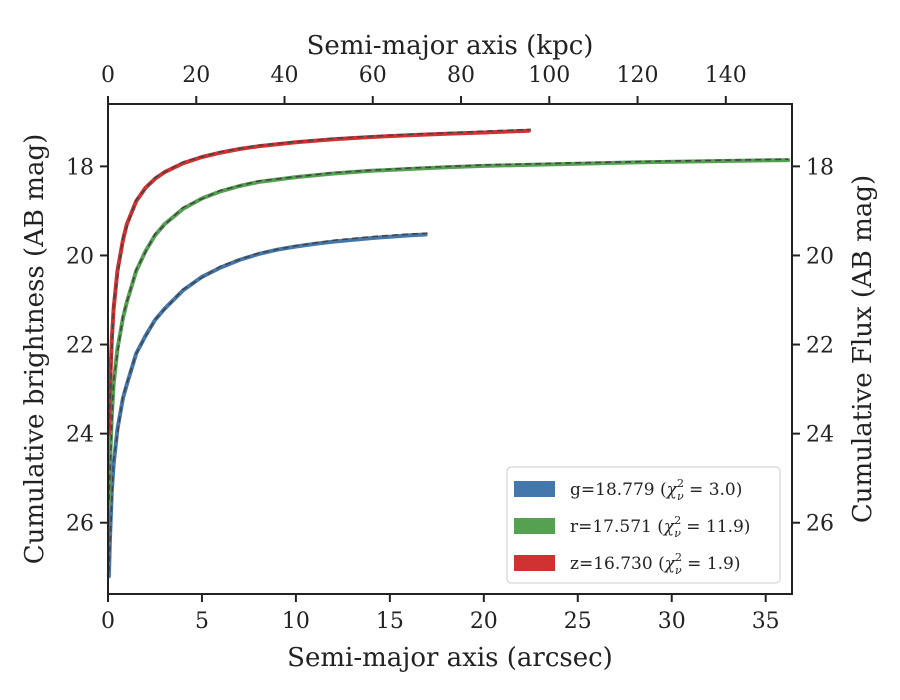  Describe the element at coordinates (711, 564) in the screenshot. I see `legend-label-part: = 1.9)` at that location.